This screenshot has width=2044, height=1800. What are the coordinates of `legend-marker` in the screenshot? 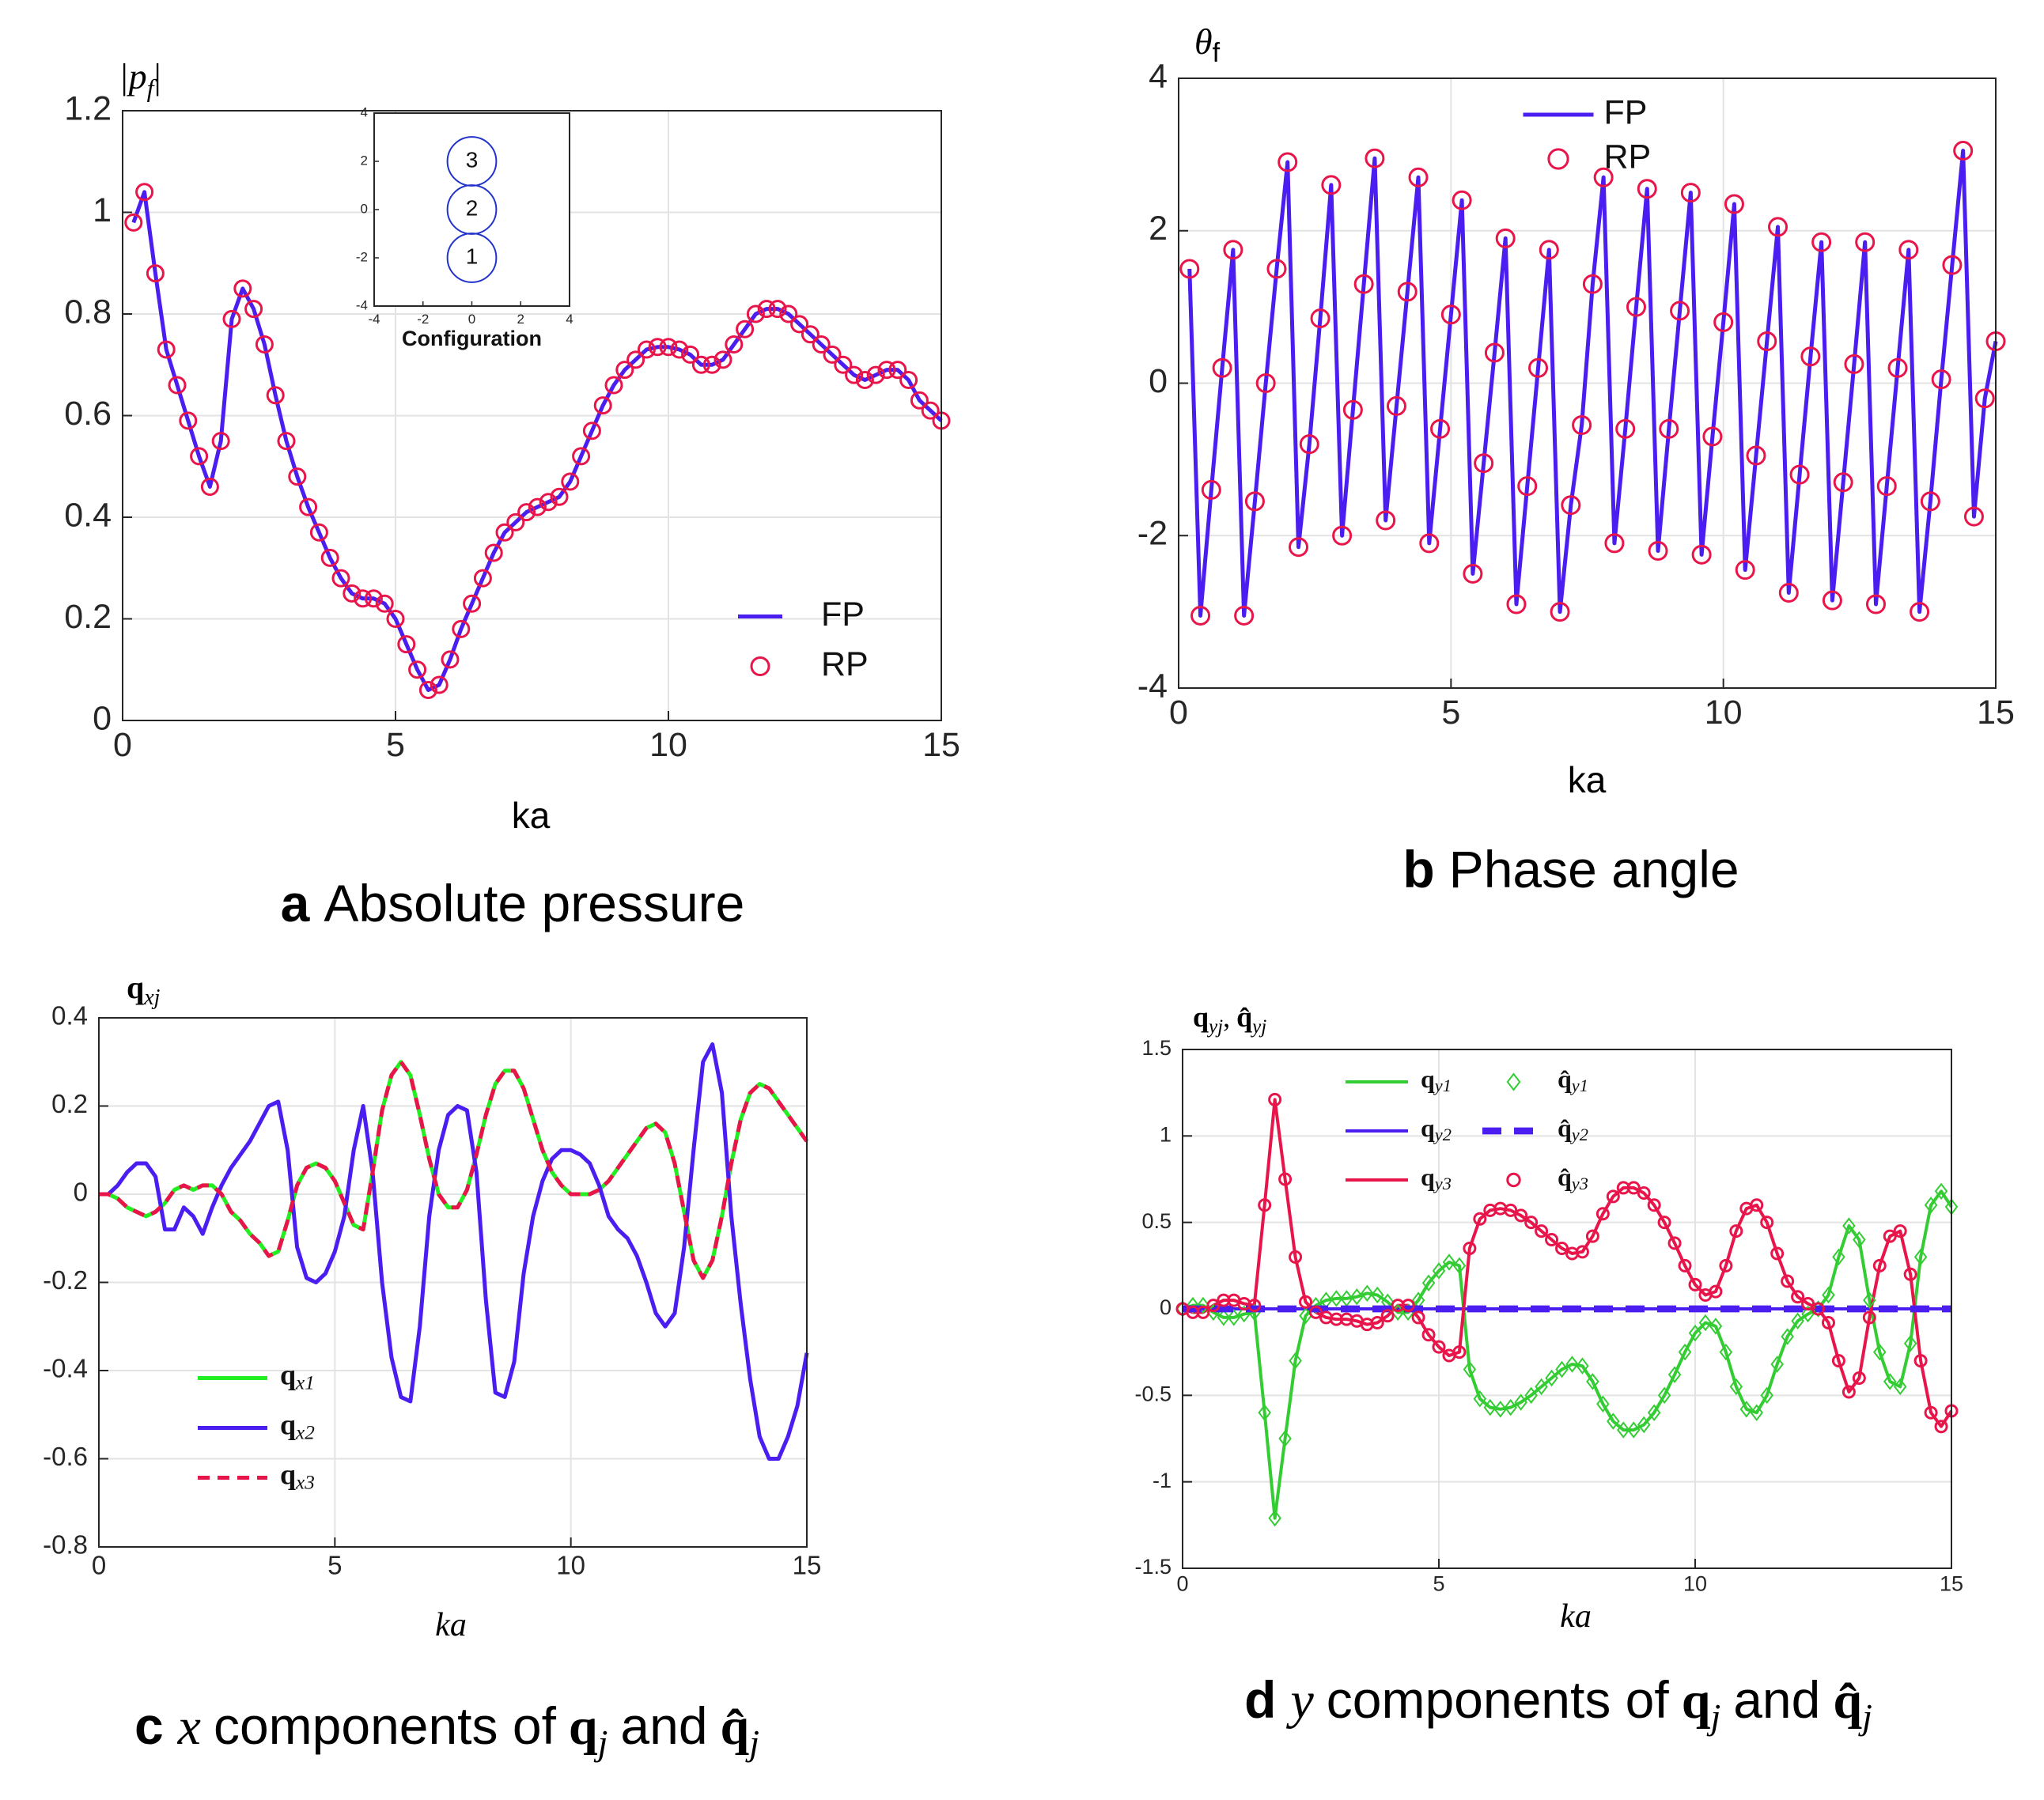 It's located at (1558, 159).